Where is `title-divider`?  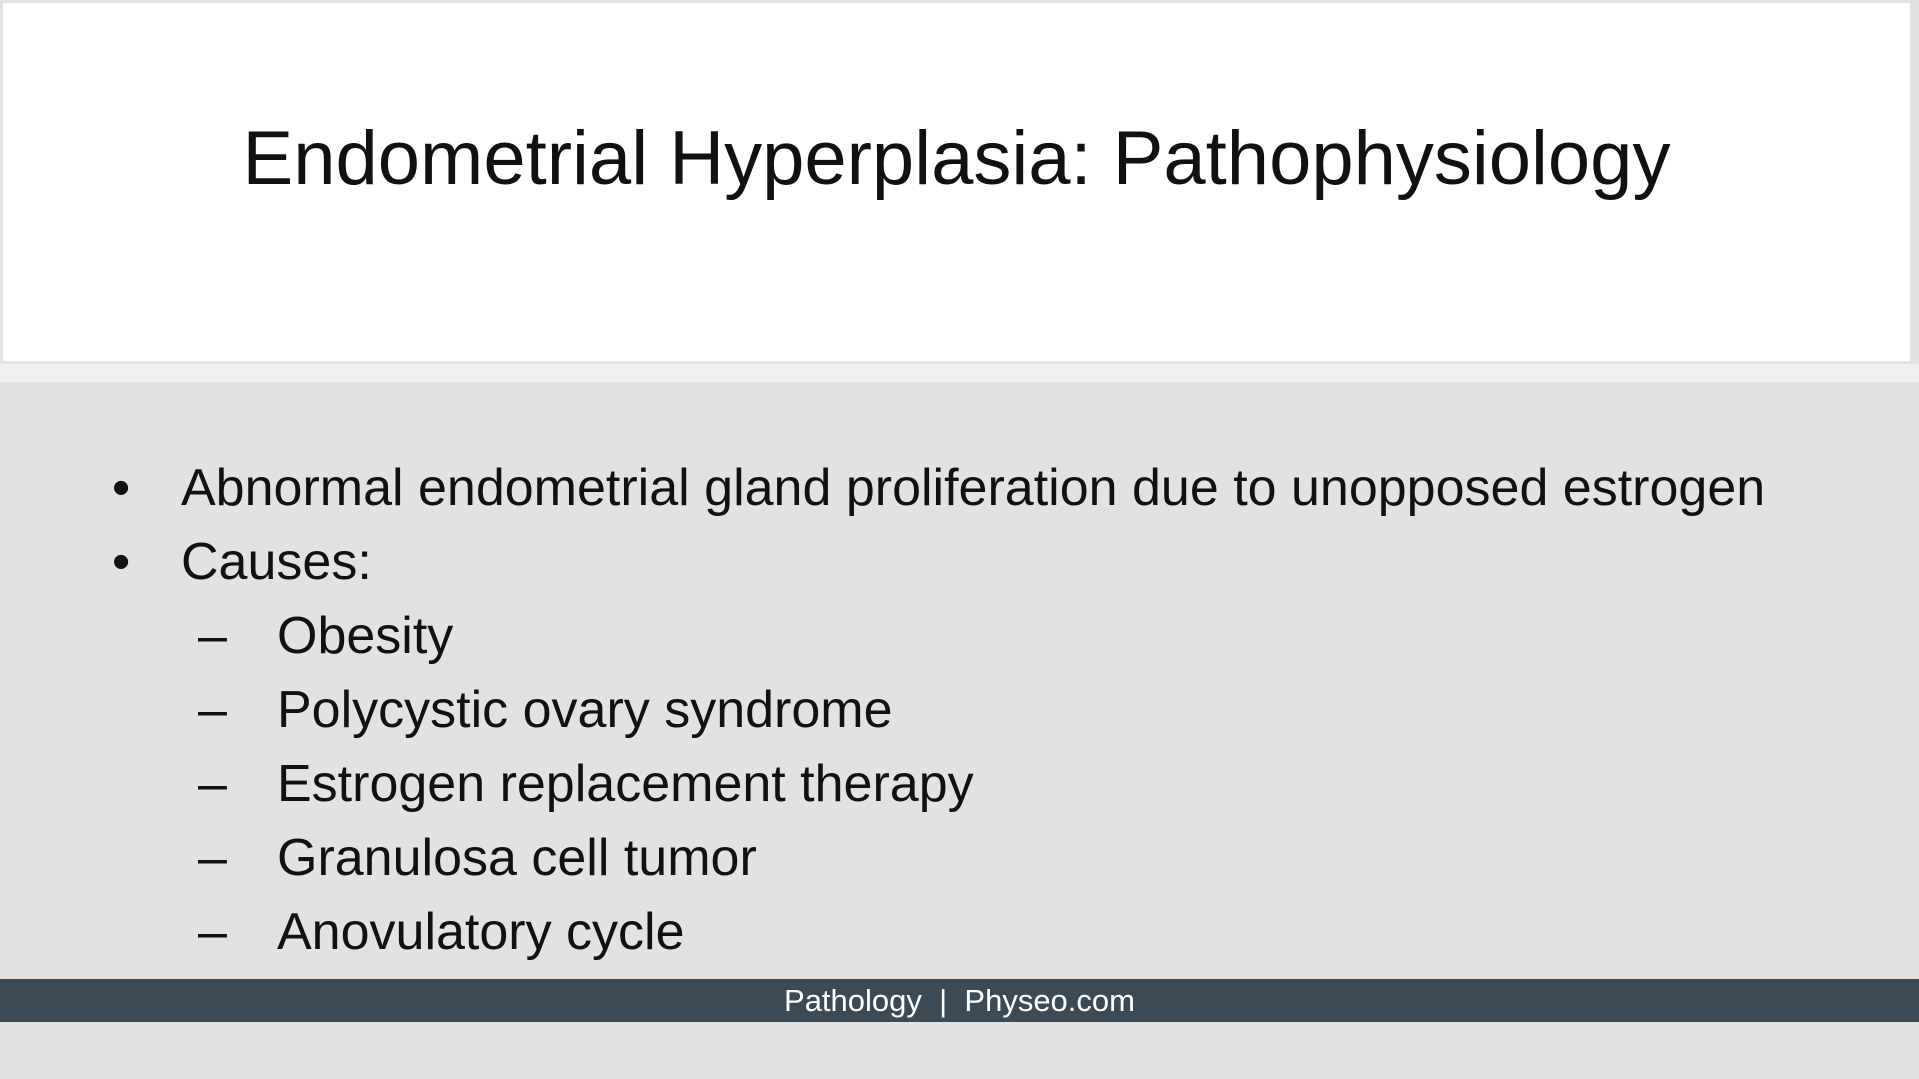 title-divider is located at coordinates (959, 373).